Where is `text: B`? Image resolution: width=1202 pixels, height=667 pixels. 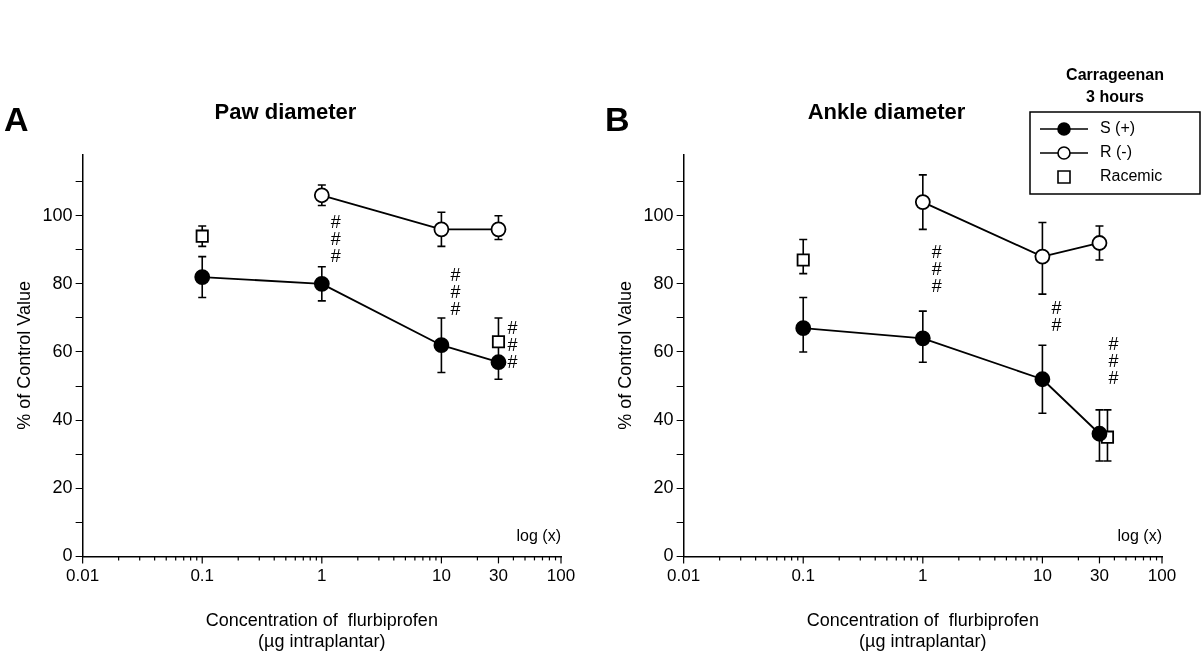
text: B is located at coordinates (617, 118).